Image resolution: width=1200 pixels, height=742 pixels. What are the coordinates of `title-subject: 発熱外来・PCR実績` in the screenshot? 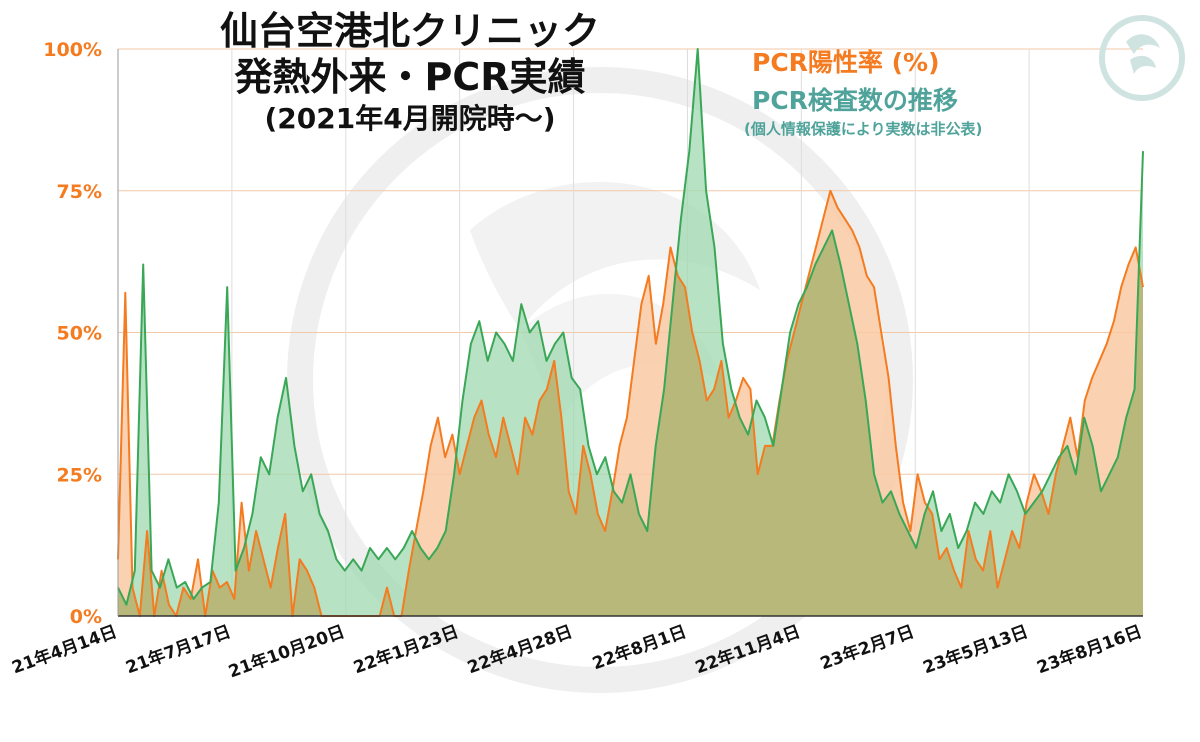 It's located at (410, 77).